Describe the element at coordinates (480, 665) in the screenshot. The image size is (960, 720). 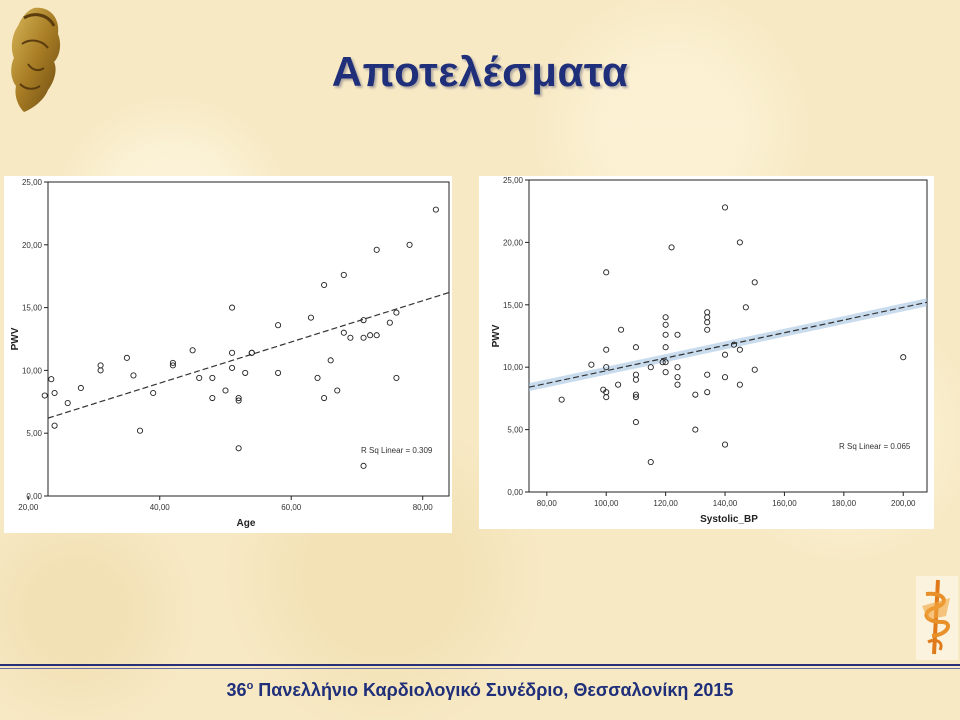
I see `footer-rule` at that location.